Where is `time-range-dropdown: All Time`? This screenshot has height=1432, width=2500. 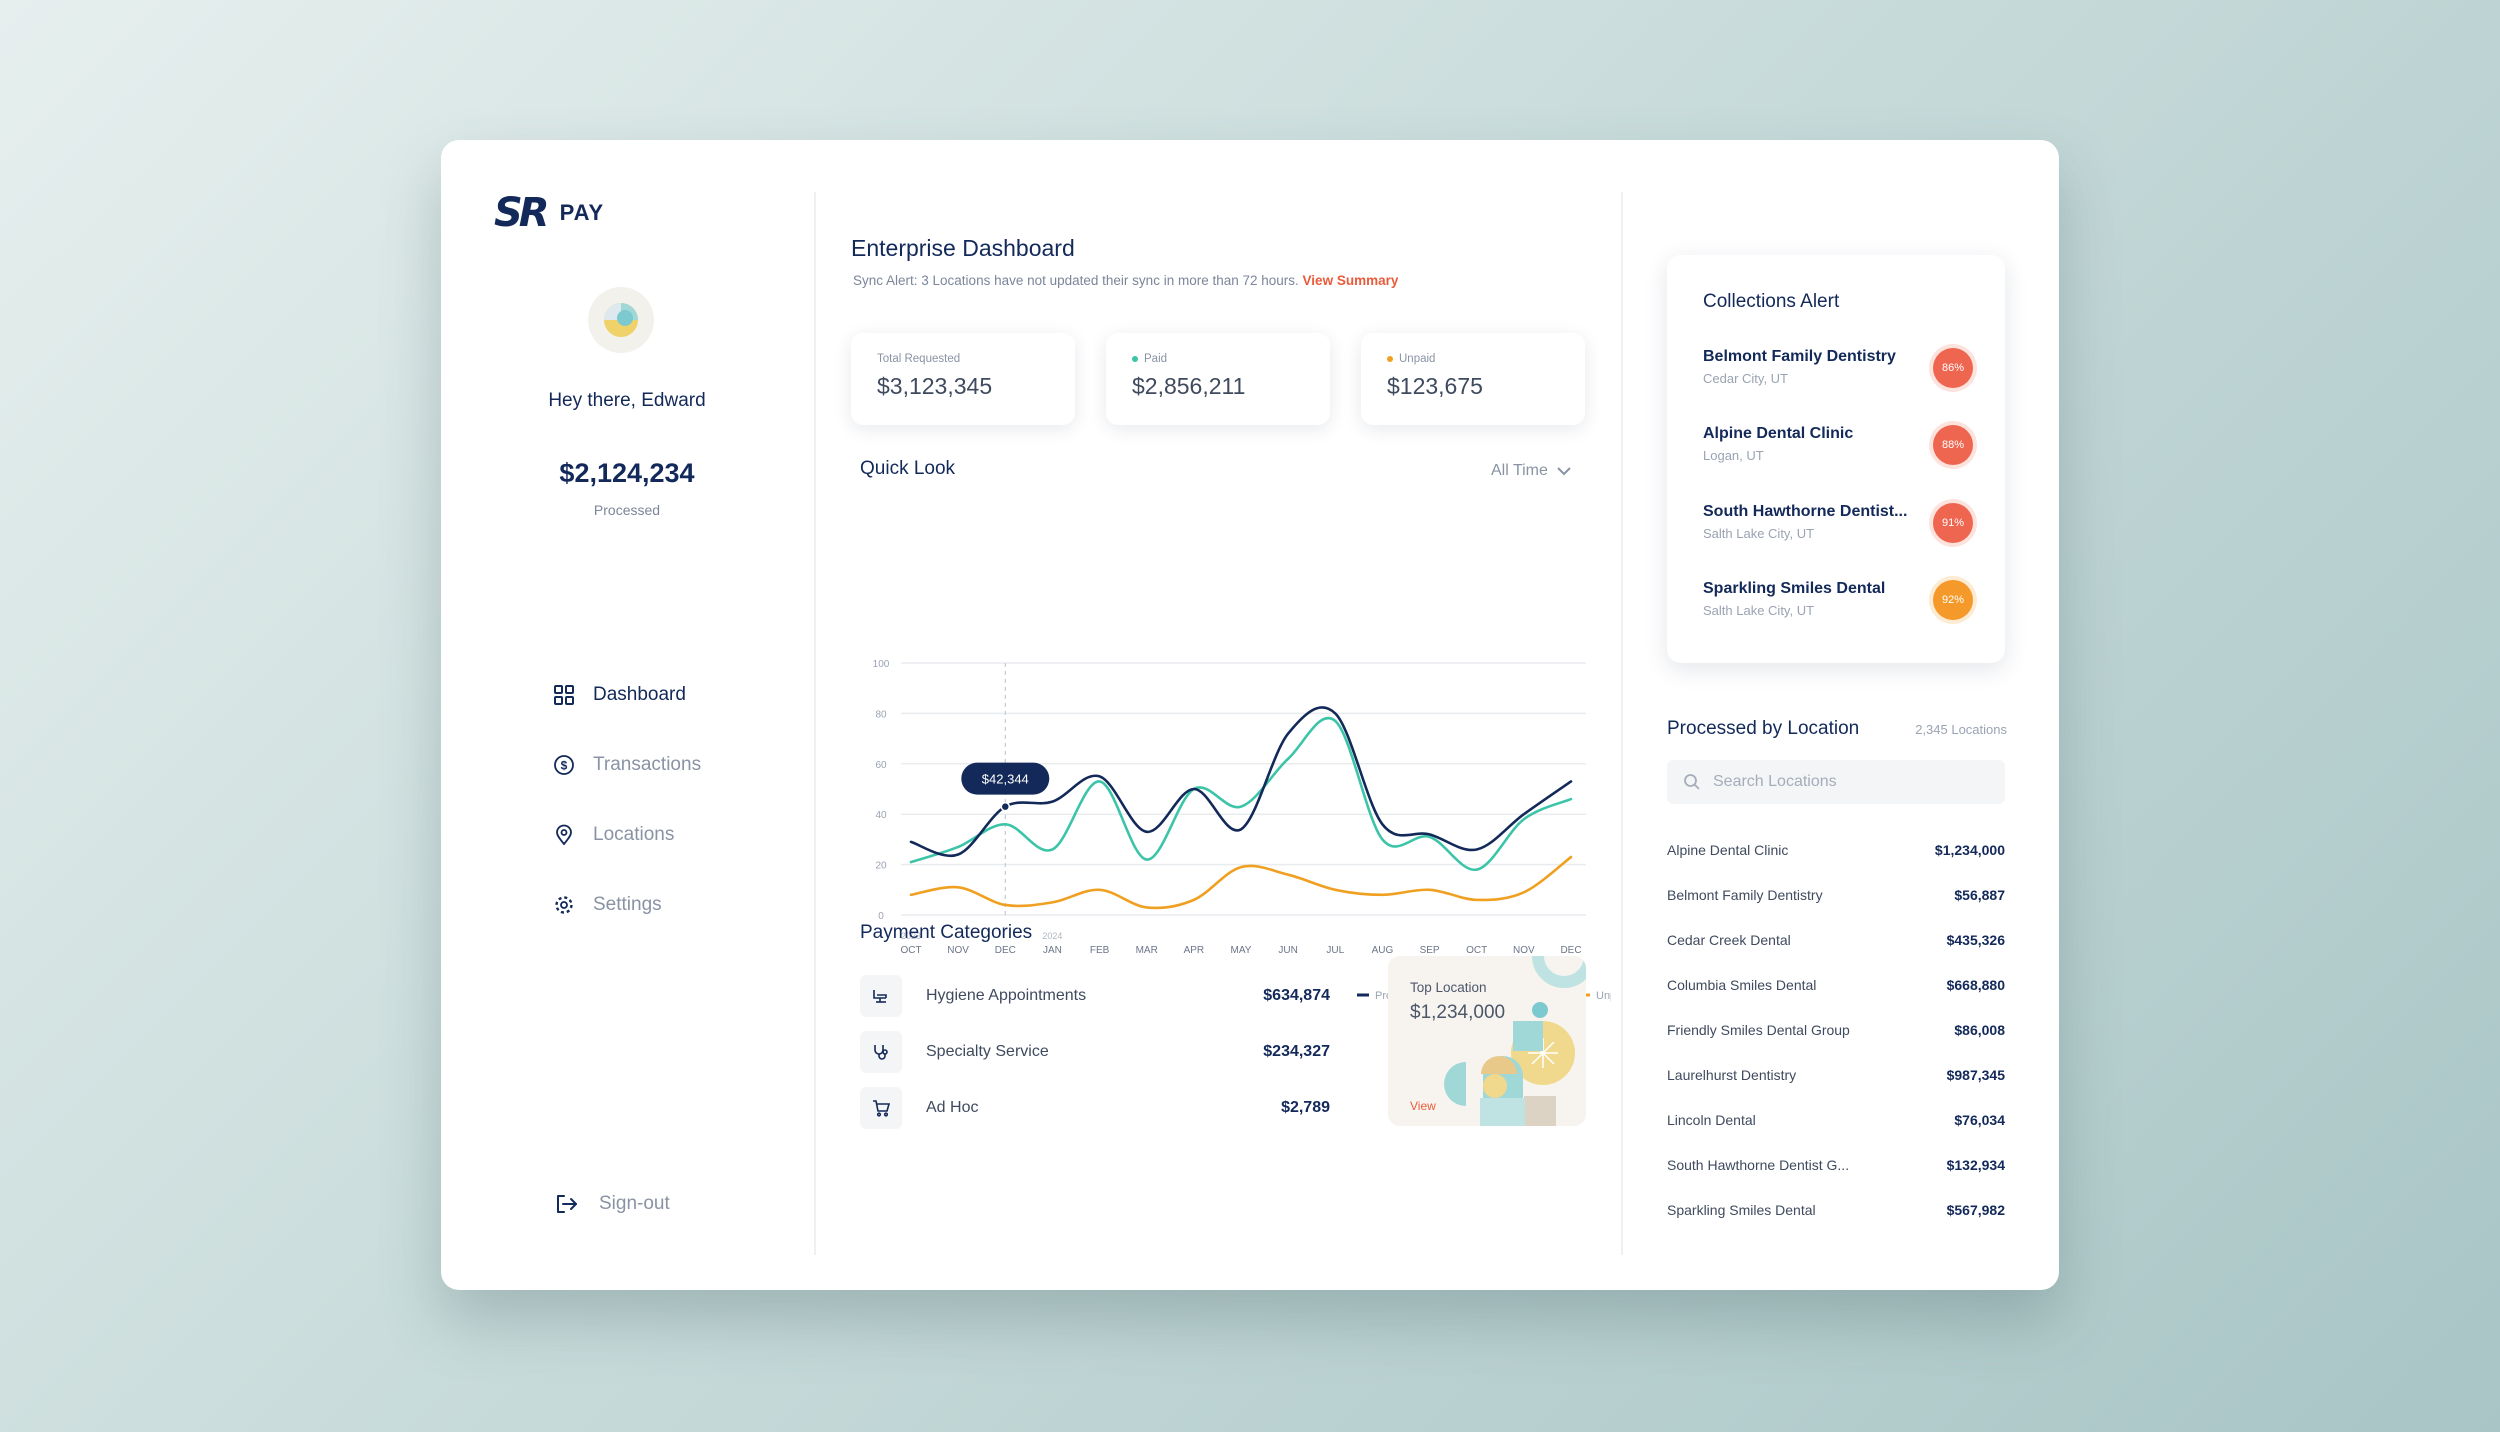 time-range-dropdown: All Time is located at coordinates (1531, 471).